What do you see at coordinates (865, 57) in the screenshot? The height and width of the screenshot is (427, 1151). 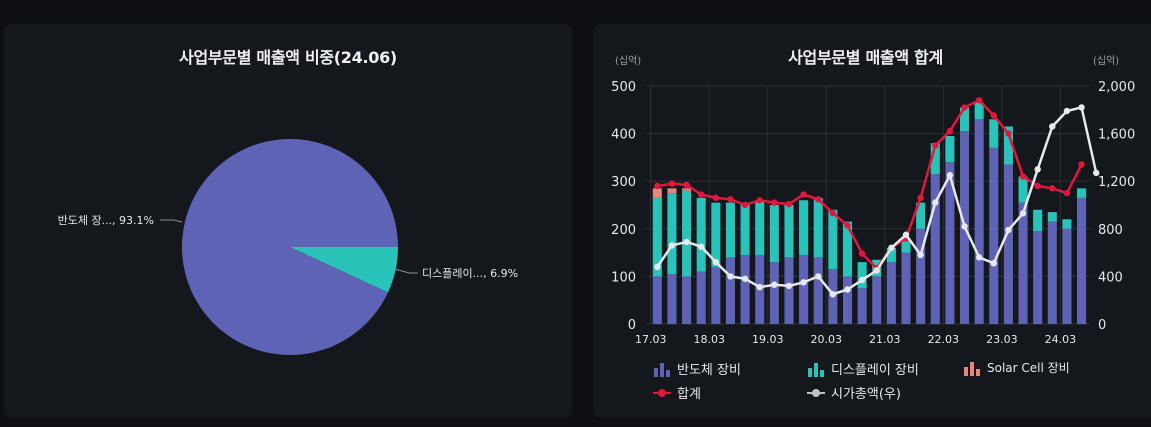 I see `combo-chart-title: 사업부문별 매출액 합계` at bounding box center [865, 57].